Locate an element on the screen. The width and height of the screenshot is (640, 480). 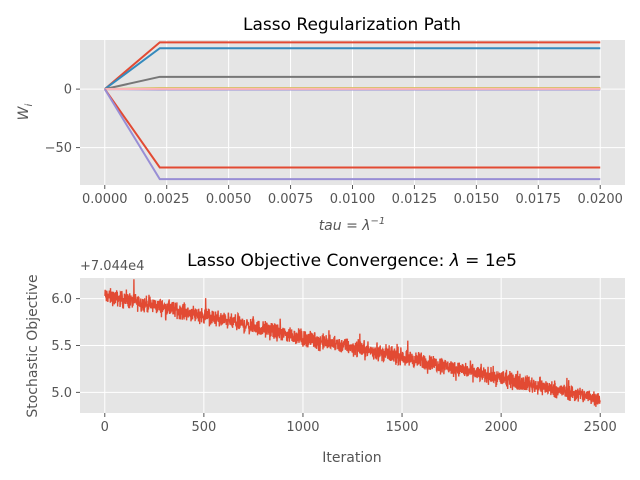
x-axis-label-top: tau = λ−1 is located at coordinates (352, 225).